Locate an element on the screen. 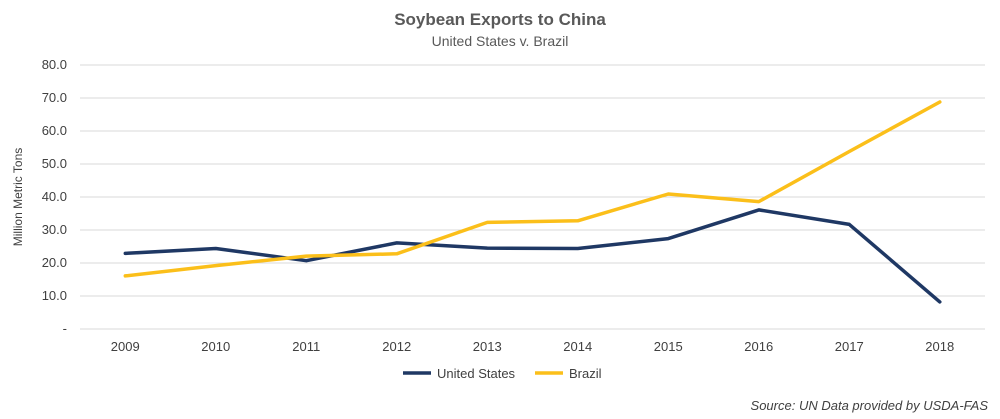 This screenshot has width=1000, height=419. x-tick-label: 2012 is located at coordinates (396, 346).